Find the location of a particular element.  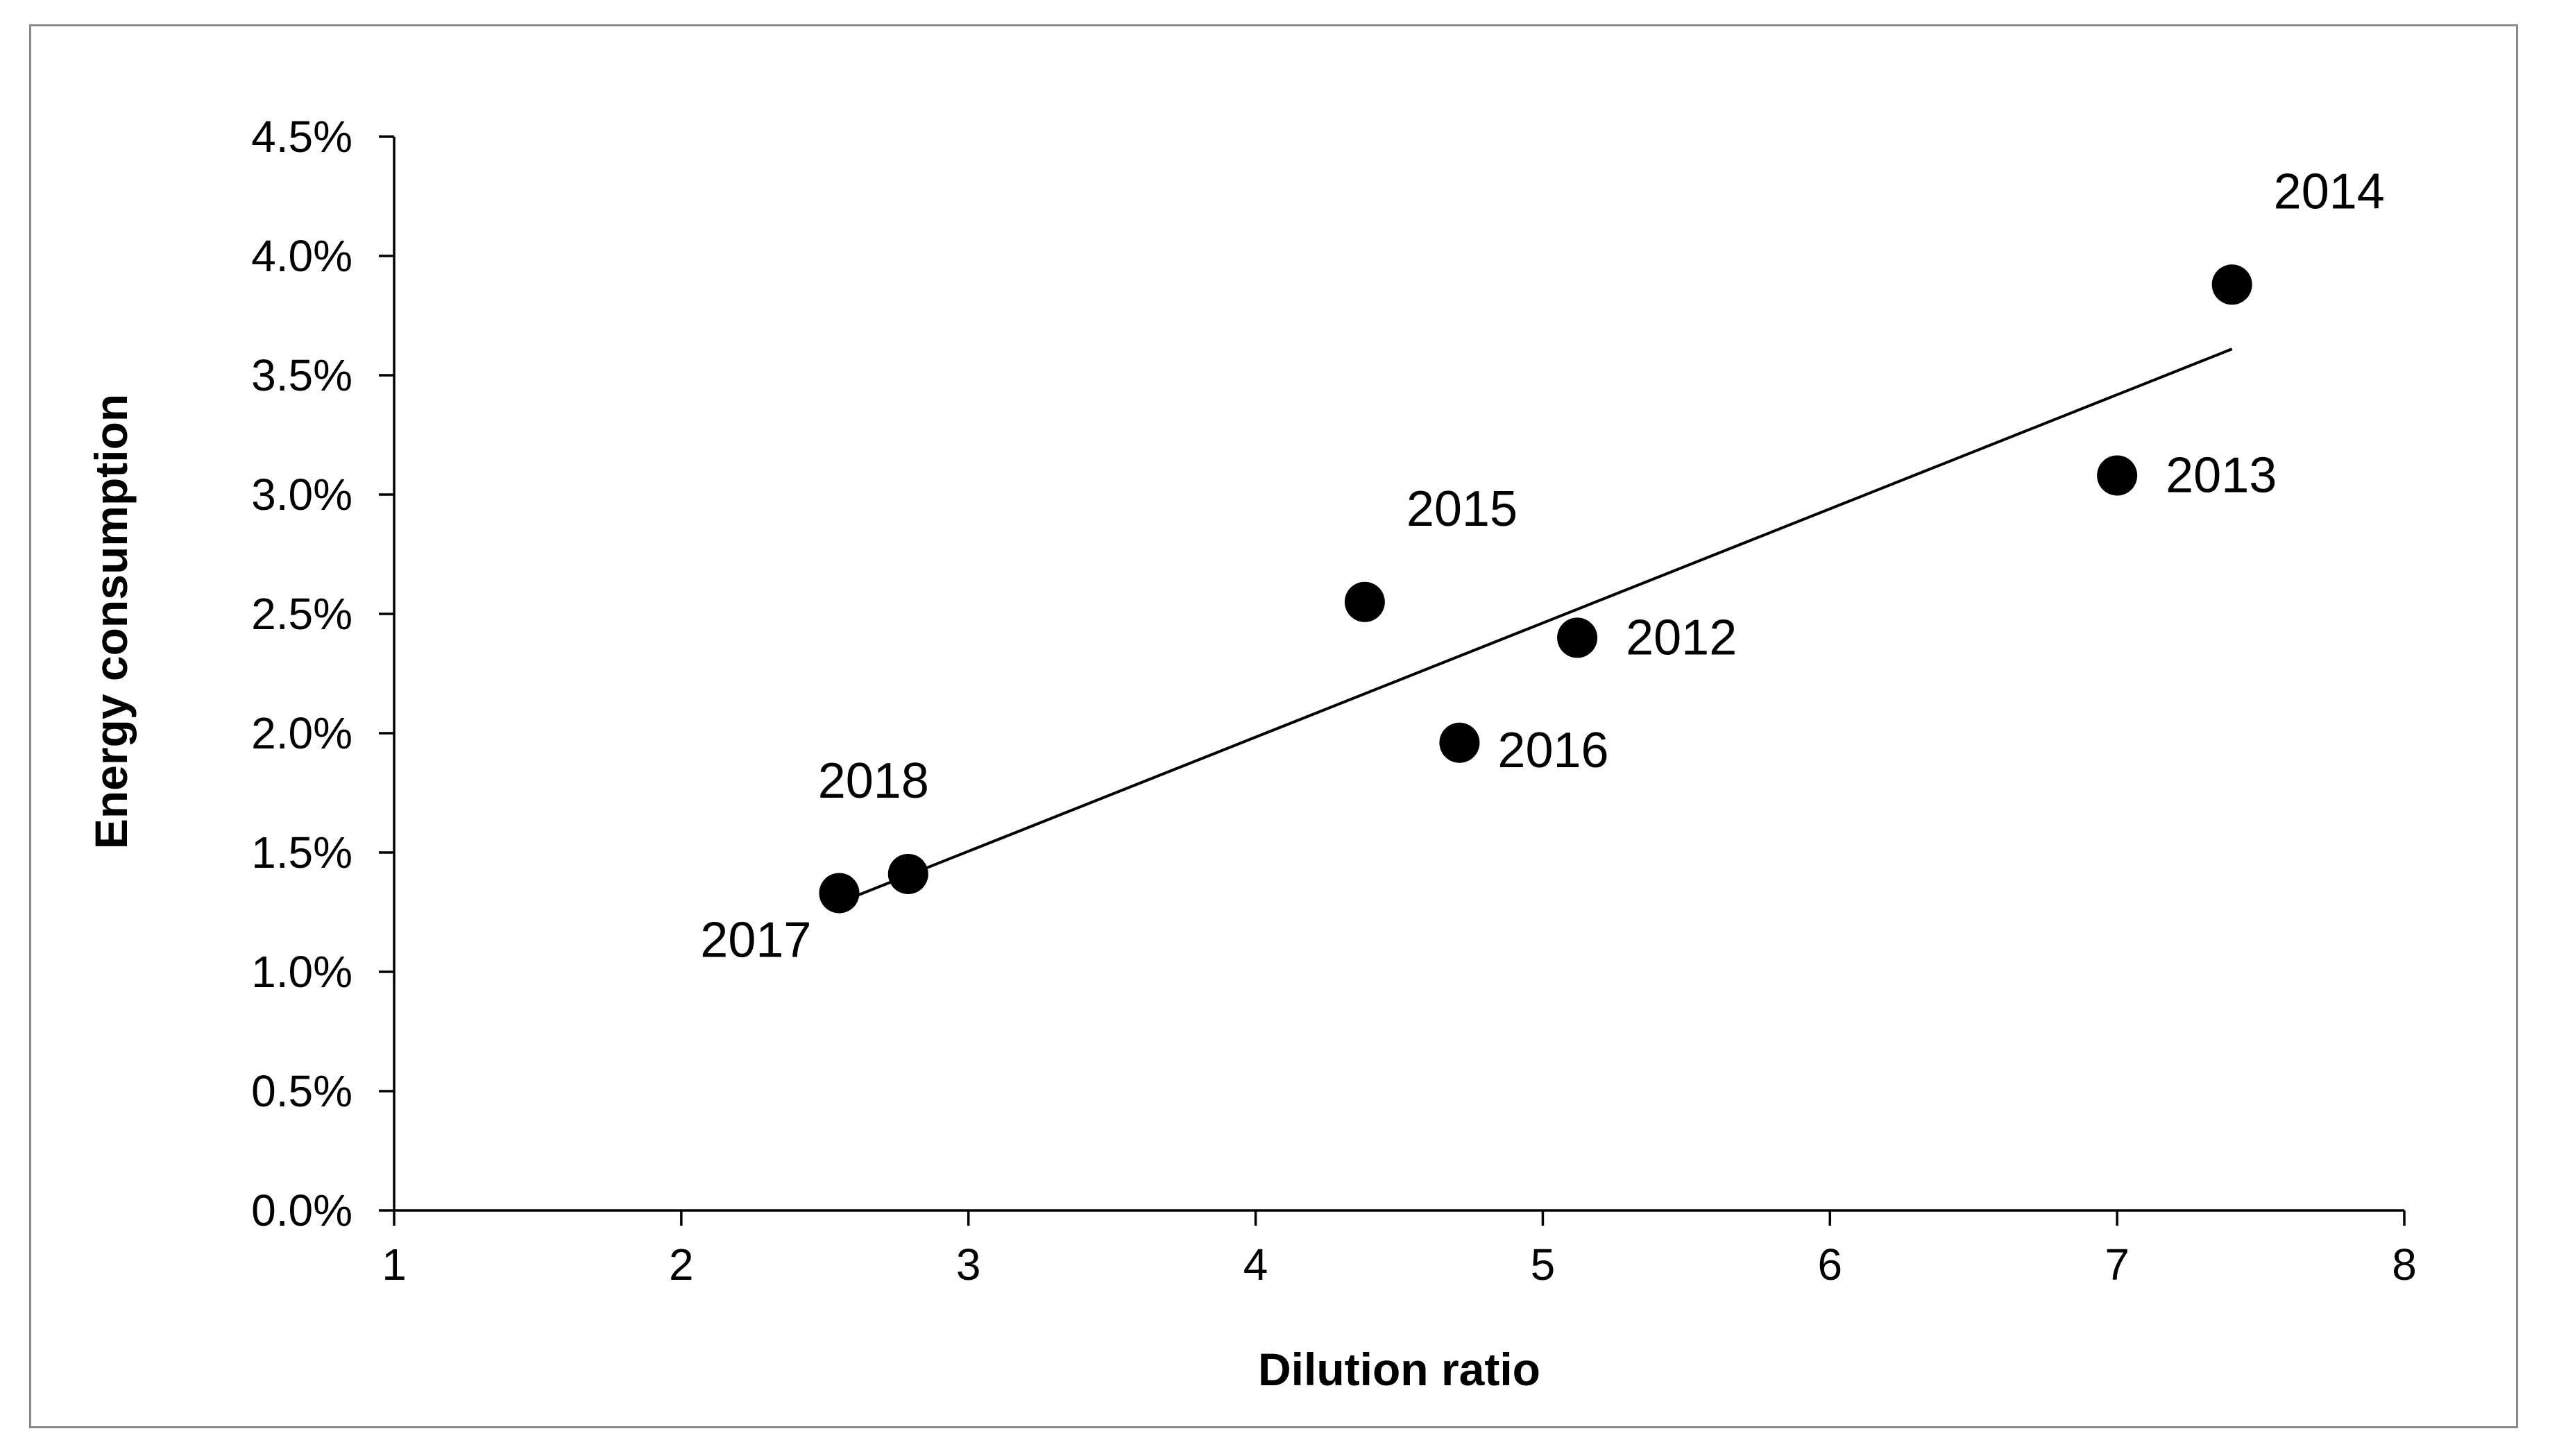

point-label-2018: 2018 is located at coordinates (873, 781).